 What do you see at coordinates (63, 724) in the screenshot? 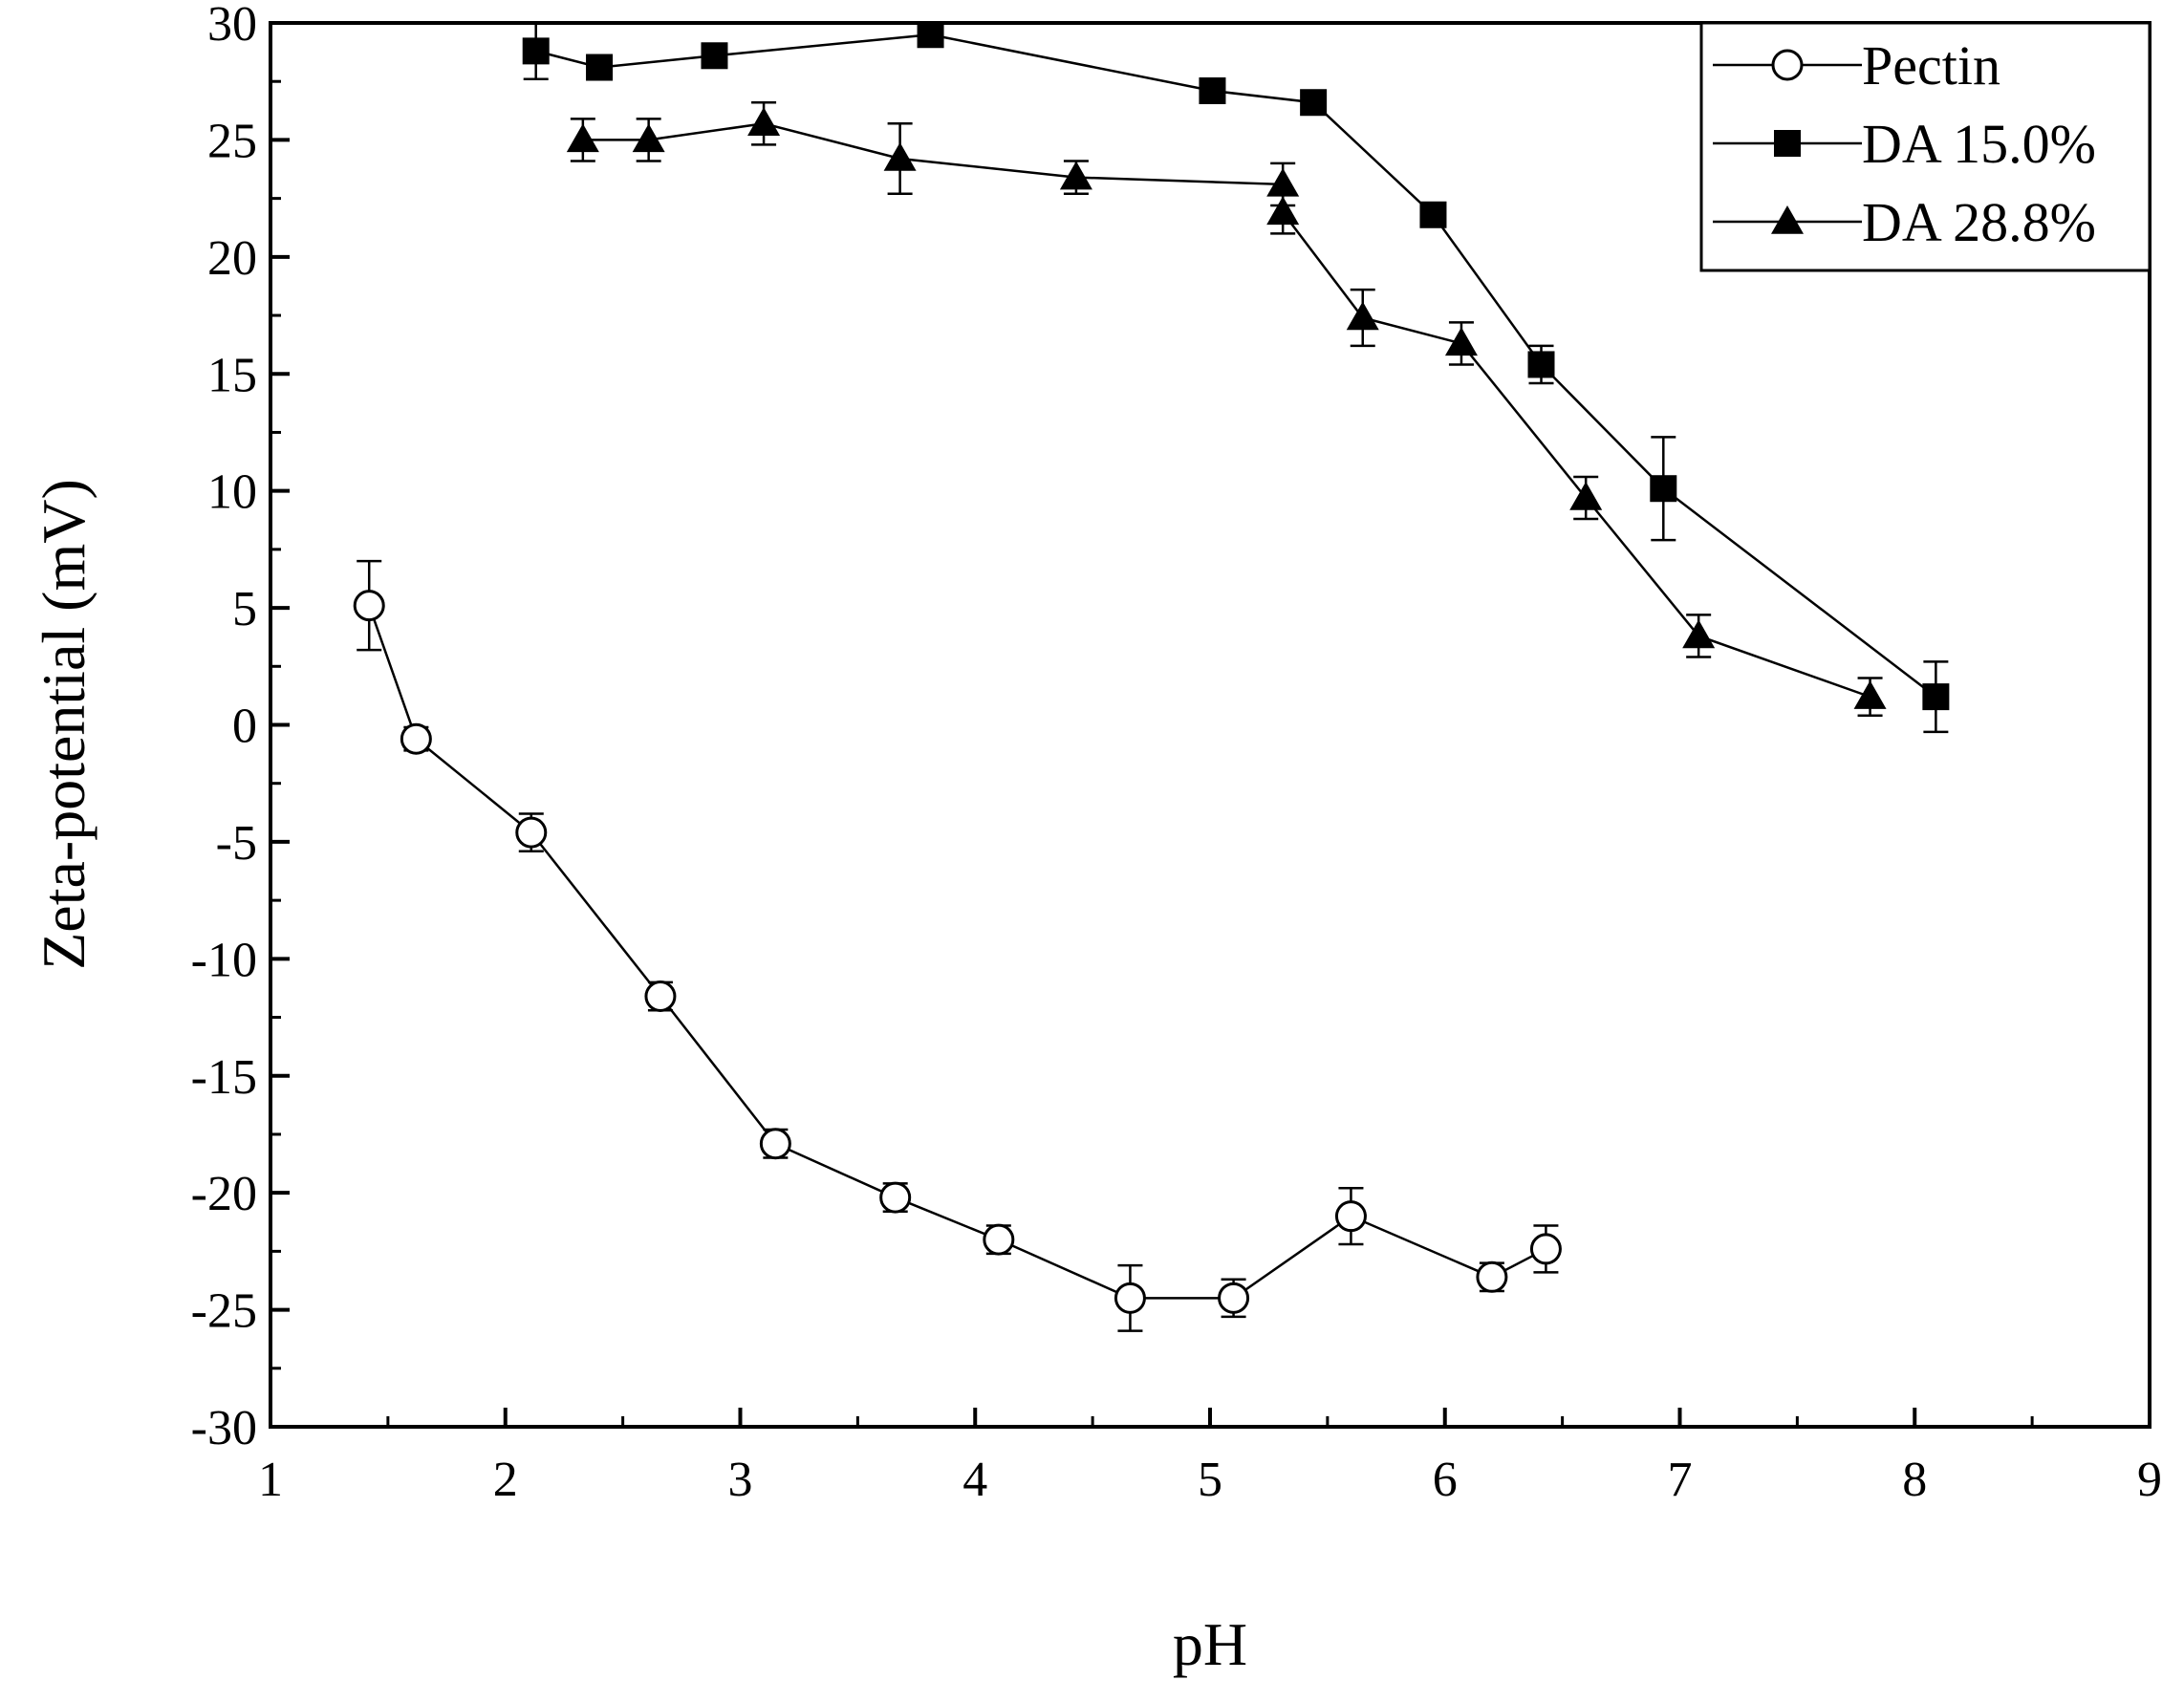
I see `y-axis-title: Zeta-potential (mV)` at bounding box center [63, 724].